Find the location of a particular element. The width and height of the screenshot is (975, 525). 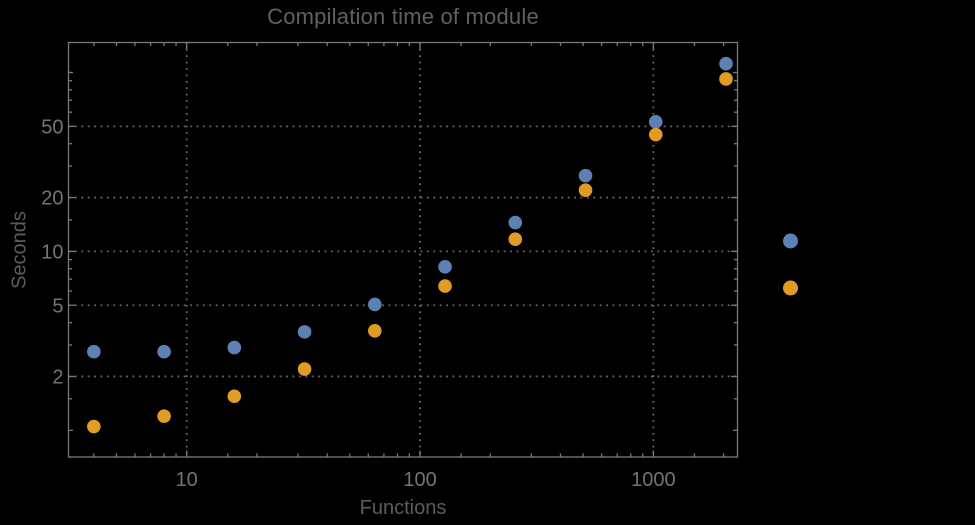

y-tick-label: 2 is located at coordinates (57, 377).